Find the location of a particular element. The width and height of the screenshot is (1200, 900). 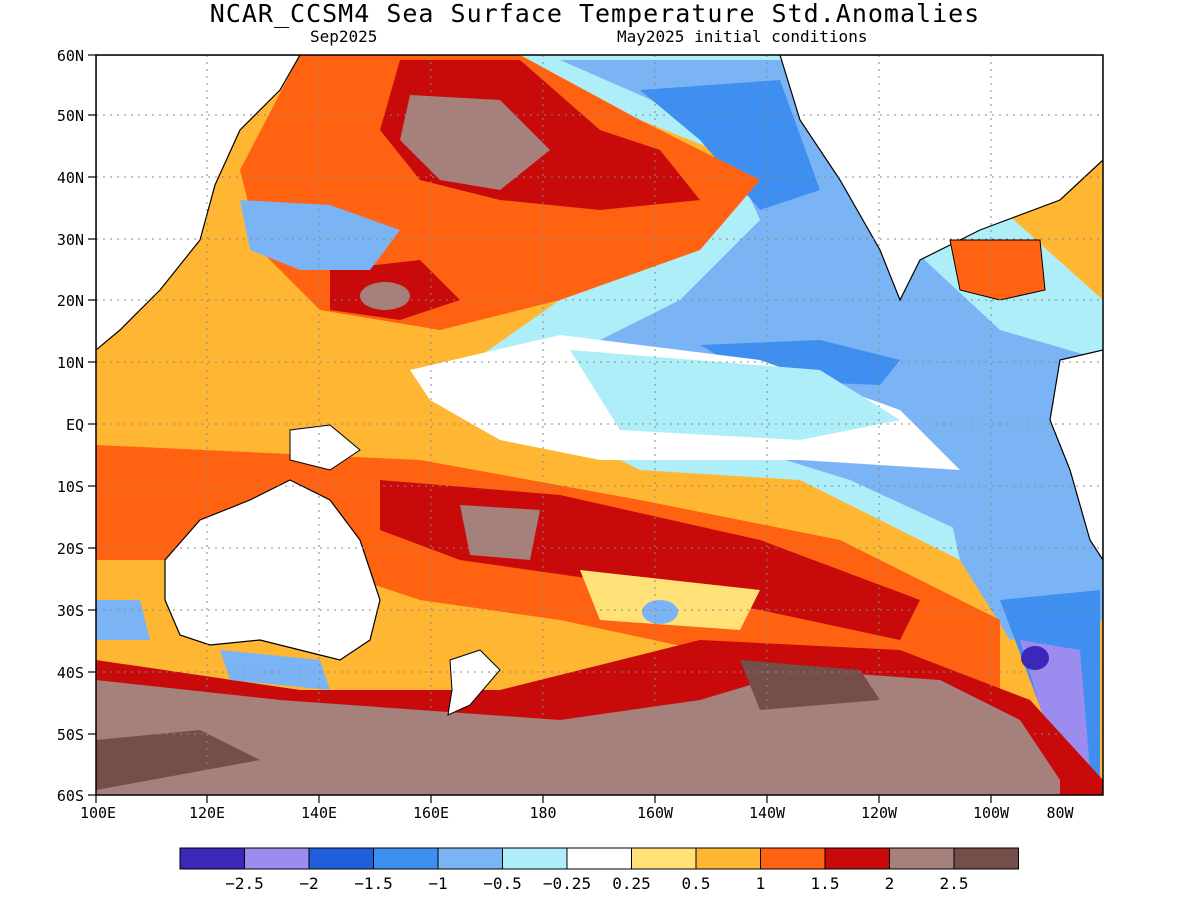

lon-label: 80W is located at coordinates (1060, 813).